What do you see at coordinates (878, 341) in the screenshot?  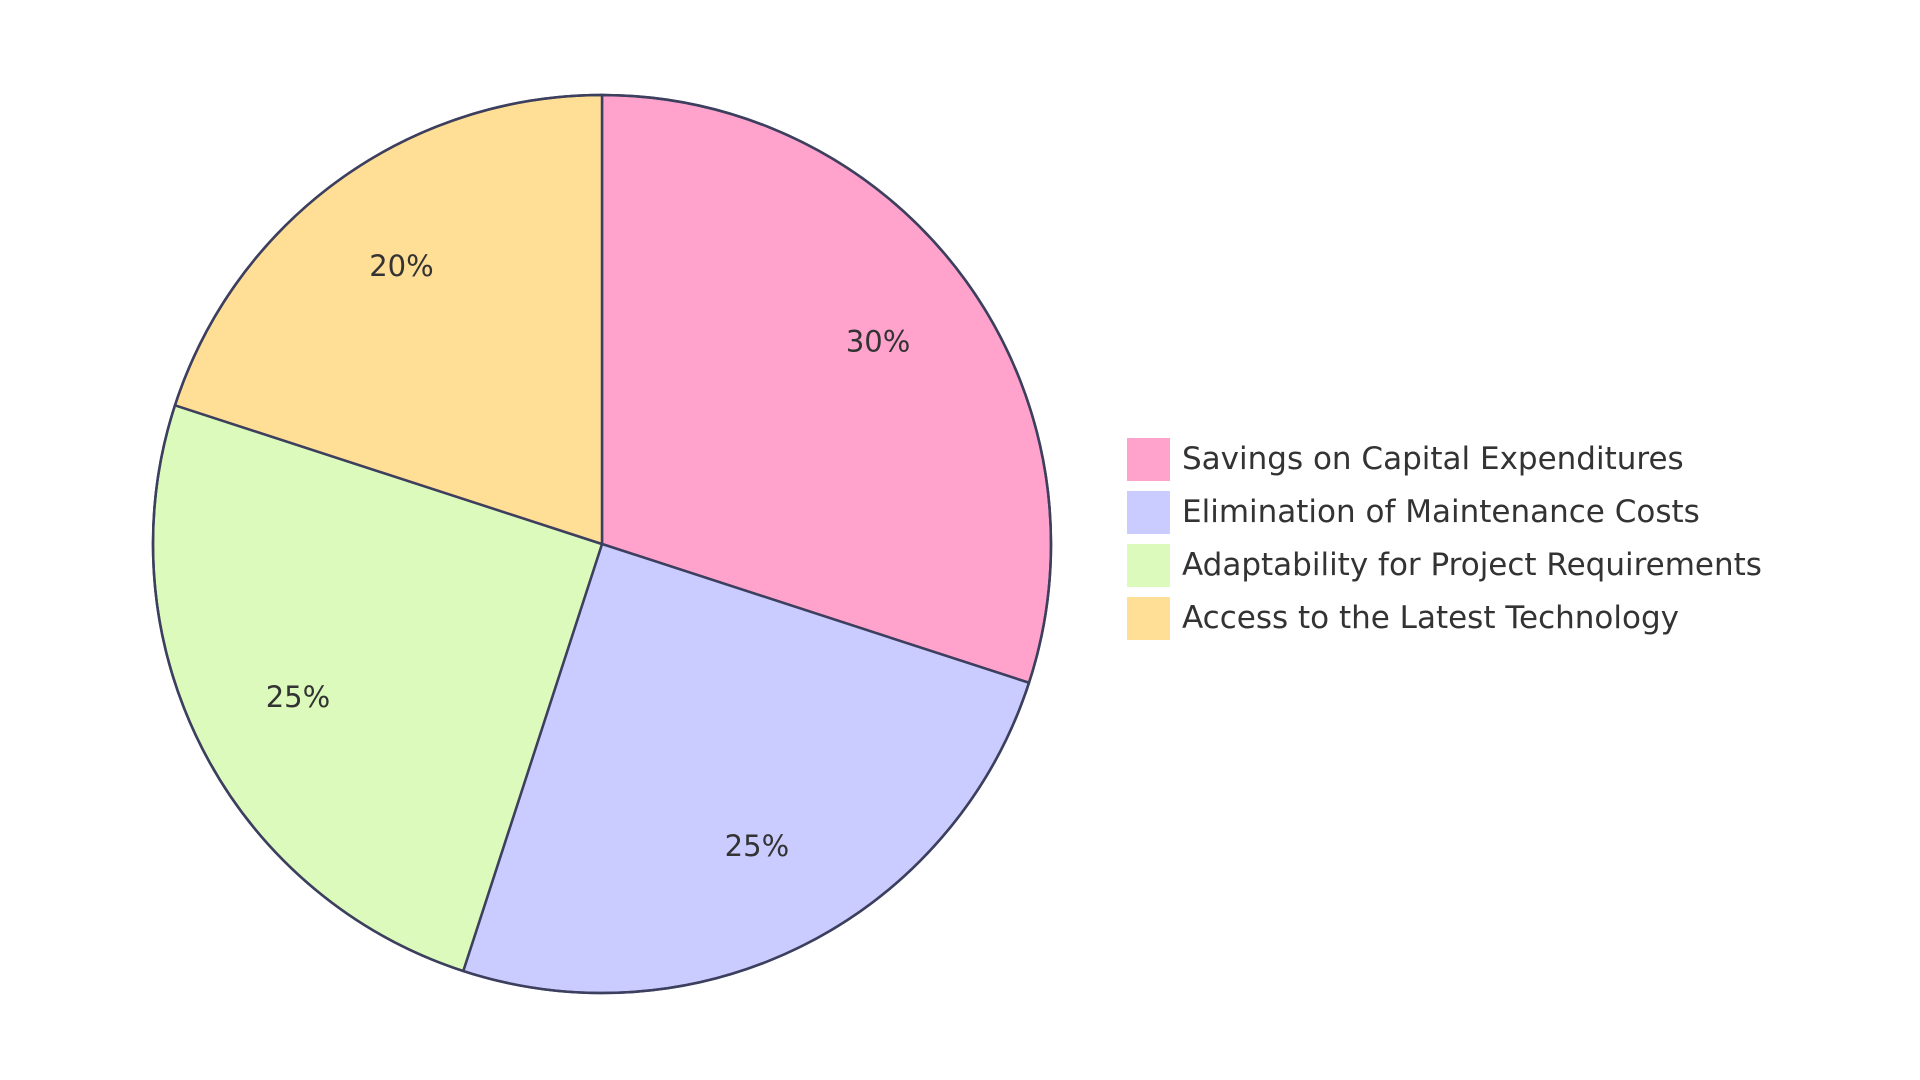 I see `value-label: 30%` at bounding box center [878, 341].